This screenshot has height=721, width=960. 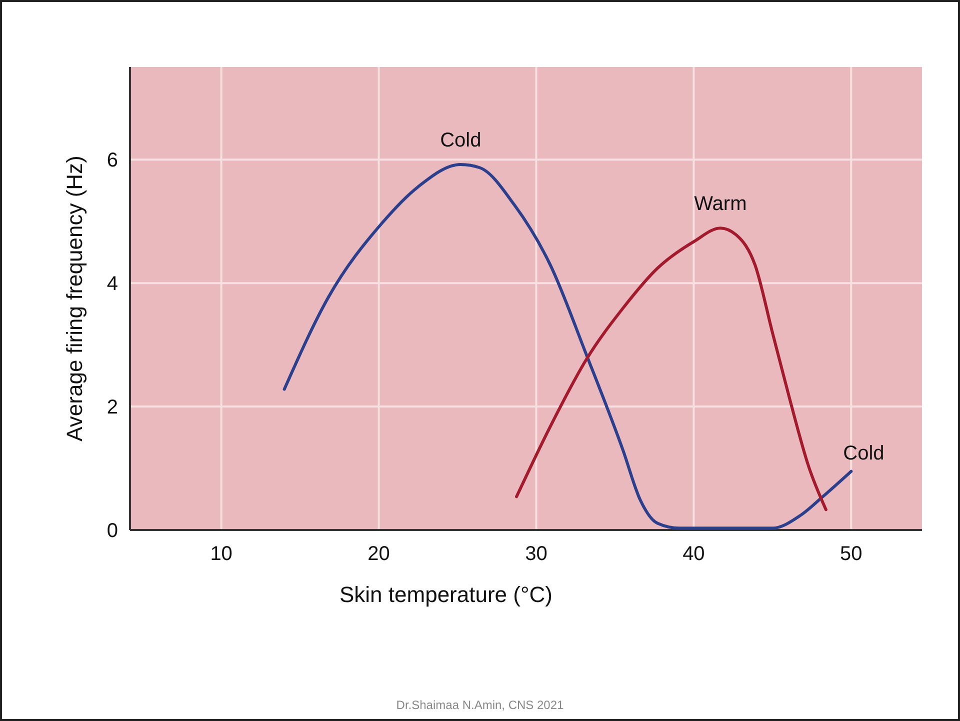 I want to click on x-tick-label: 10, so click(x=221, y=554).